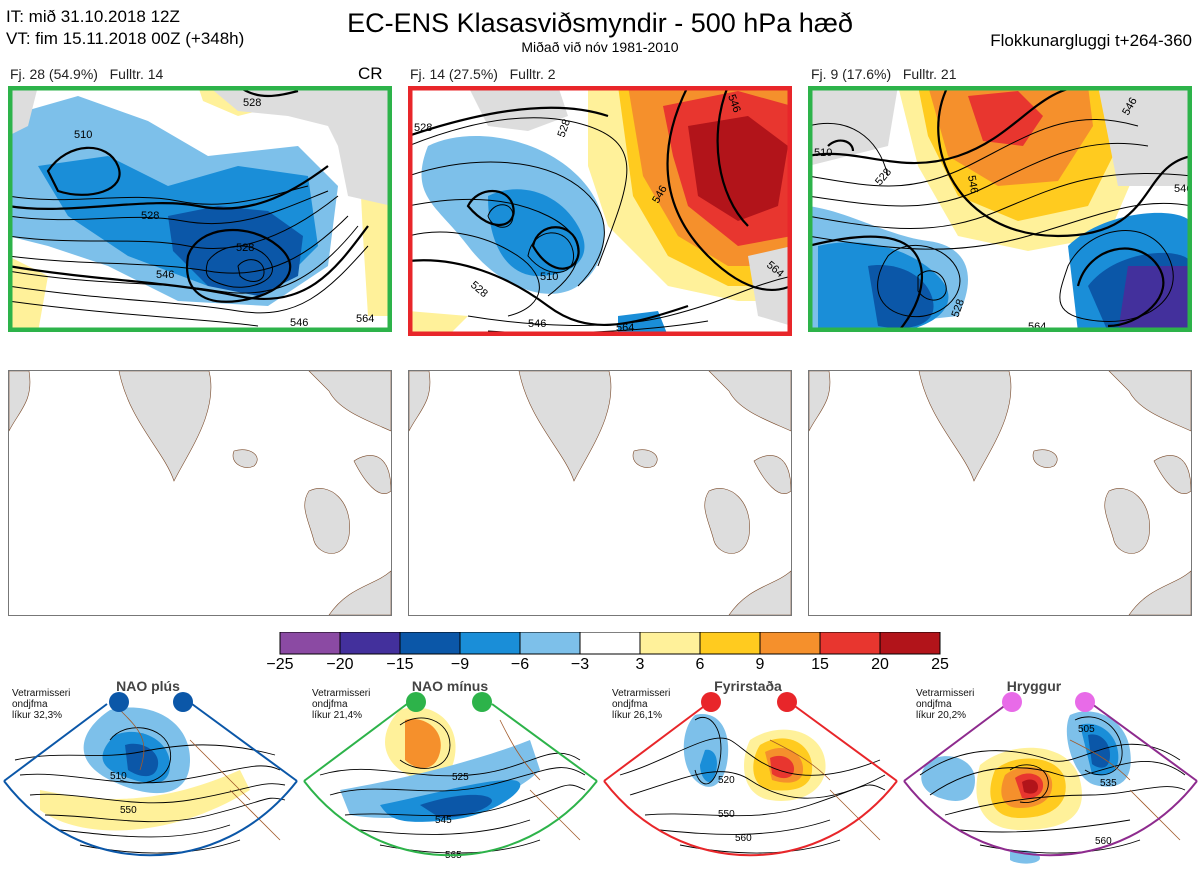  What do you see at coordinates (1086, 729) in the screenshot?
I see `regime-contour-label: 505` at bounding box center [1086, 729].